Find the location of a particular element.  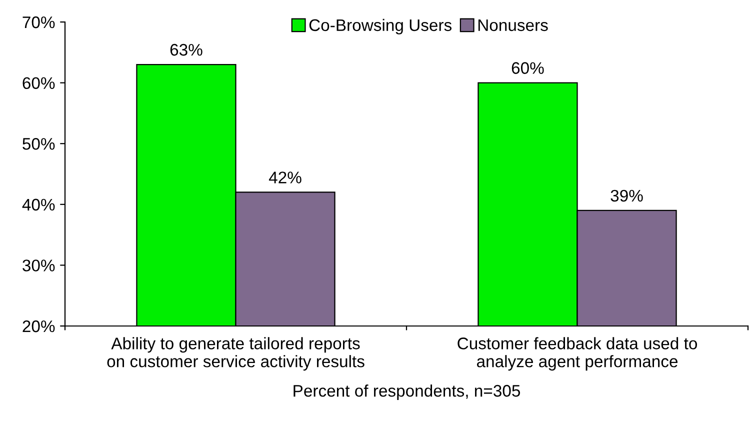

y-tick-label: 70% is located at coordinates (38, 22).